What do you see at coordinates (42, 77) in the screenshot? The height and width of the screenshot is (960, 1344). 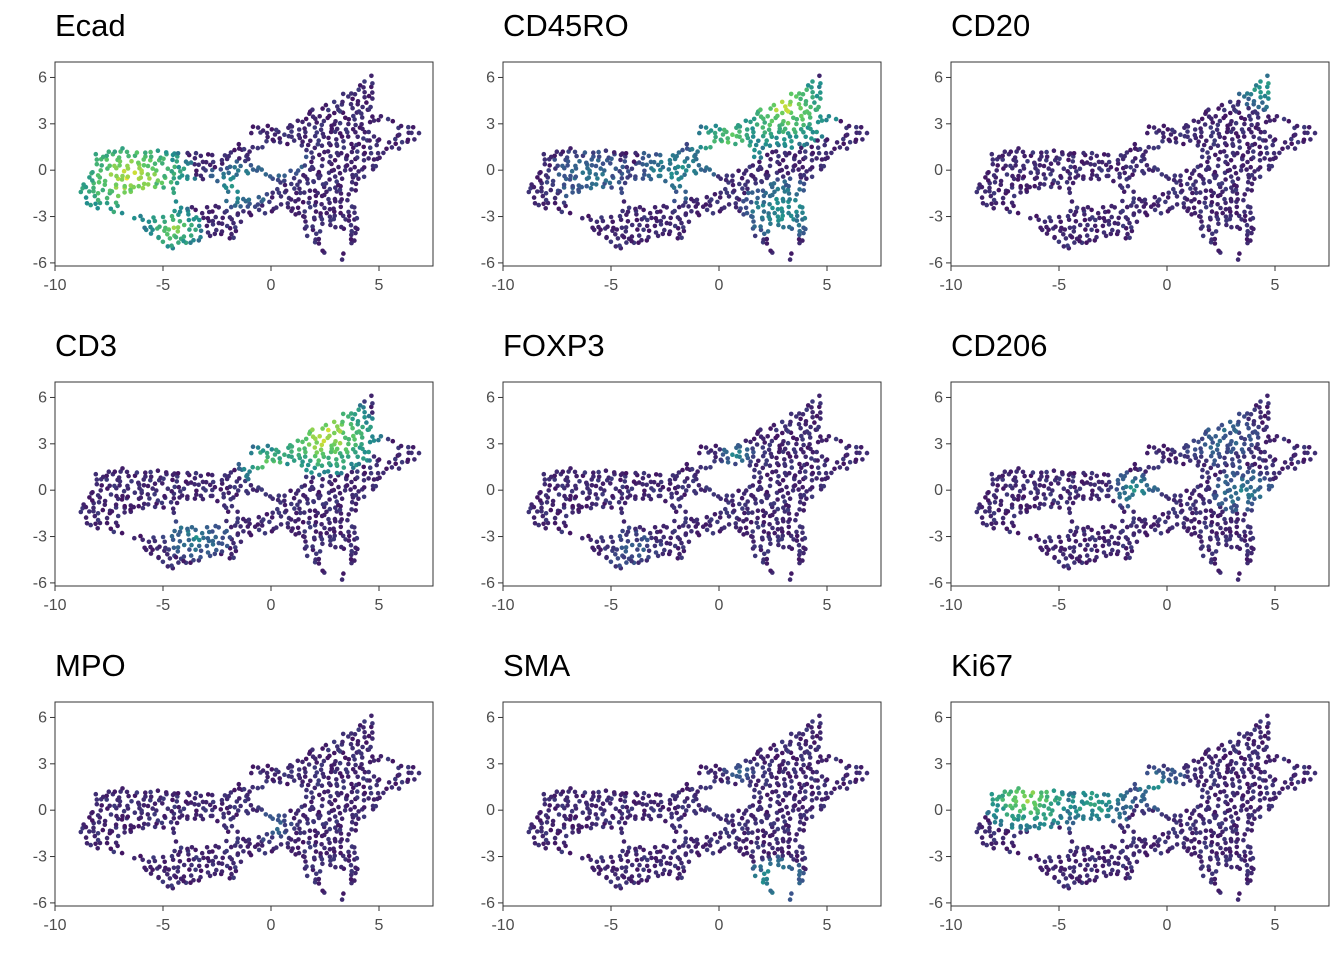 I see `y-tick-label: 6` at bounding box center [42, 77].